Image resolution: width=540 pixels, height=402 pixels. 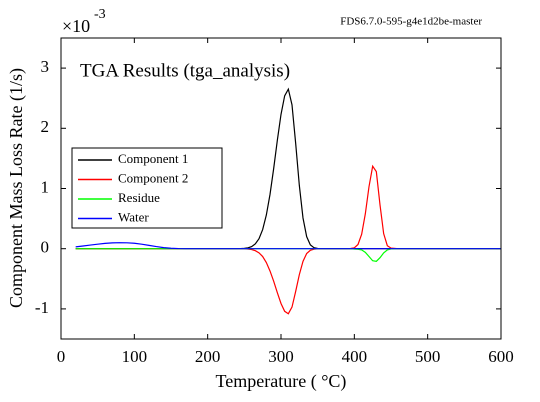 I want to click on y-tick-label: 3, so click(x=45, y=66).